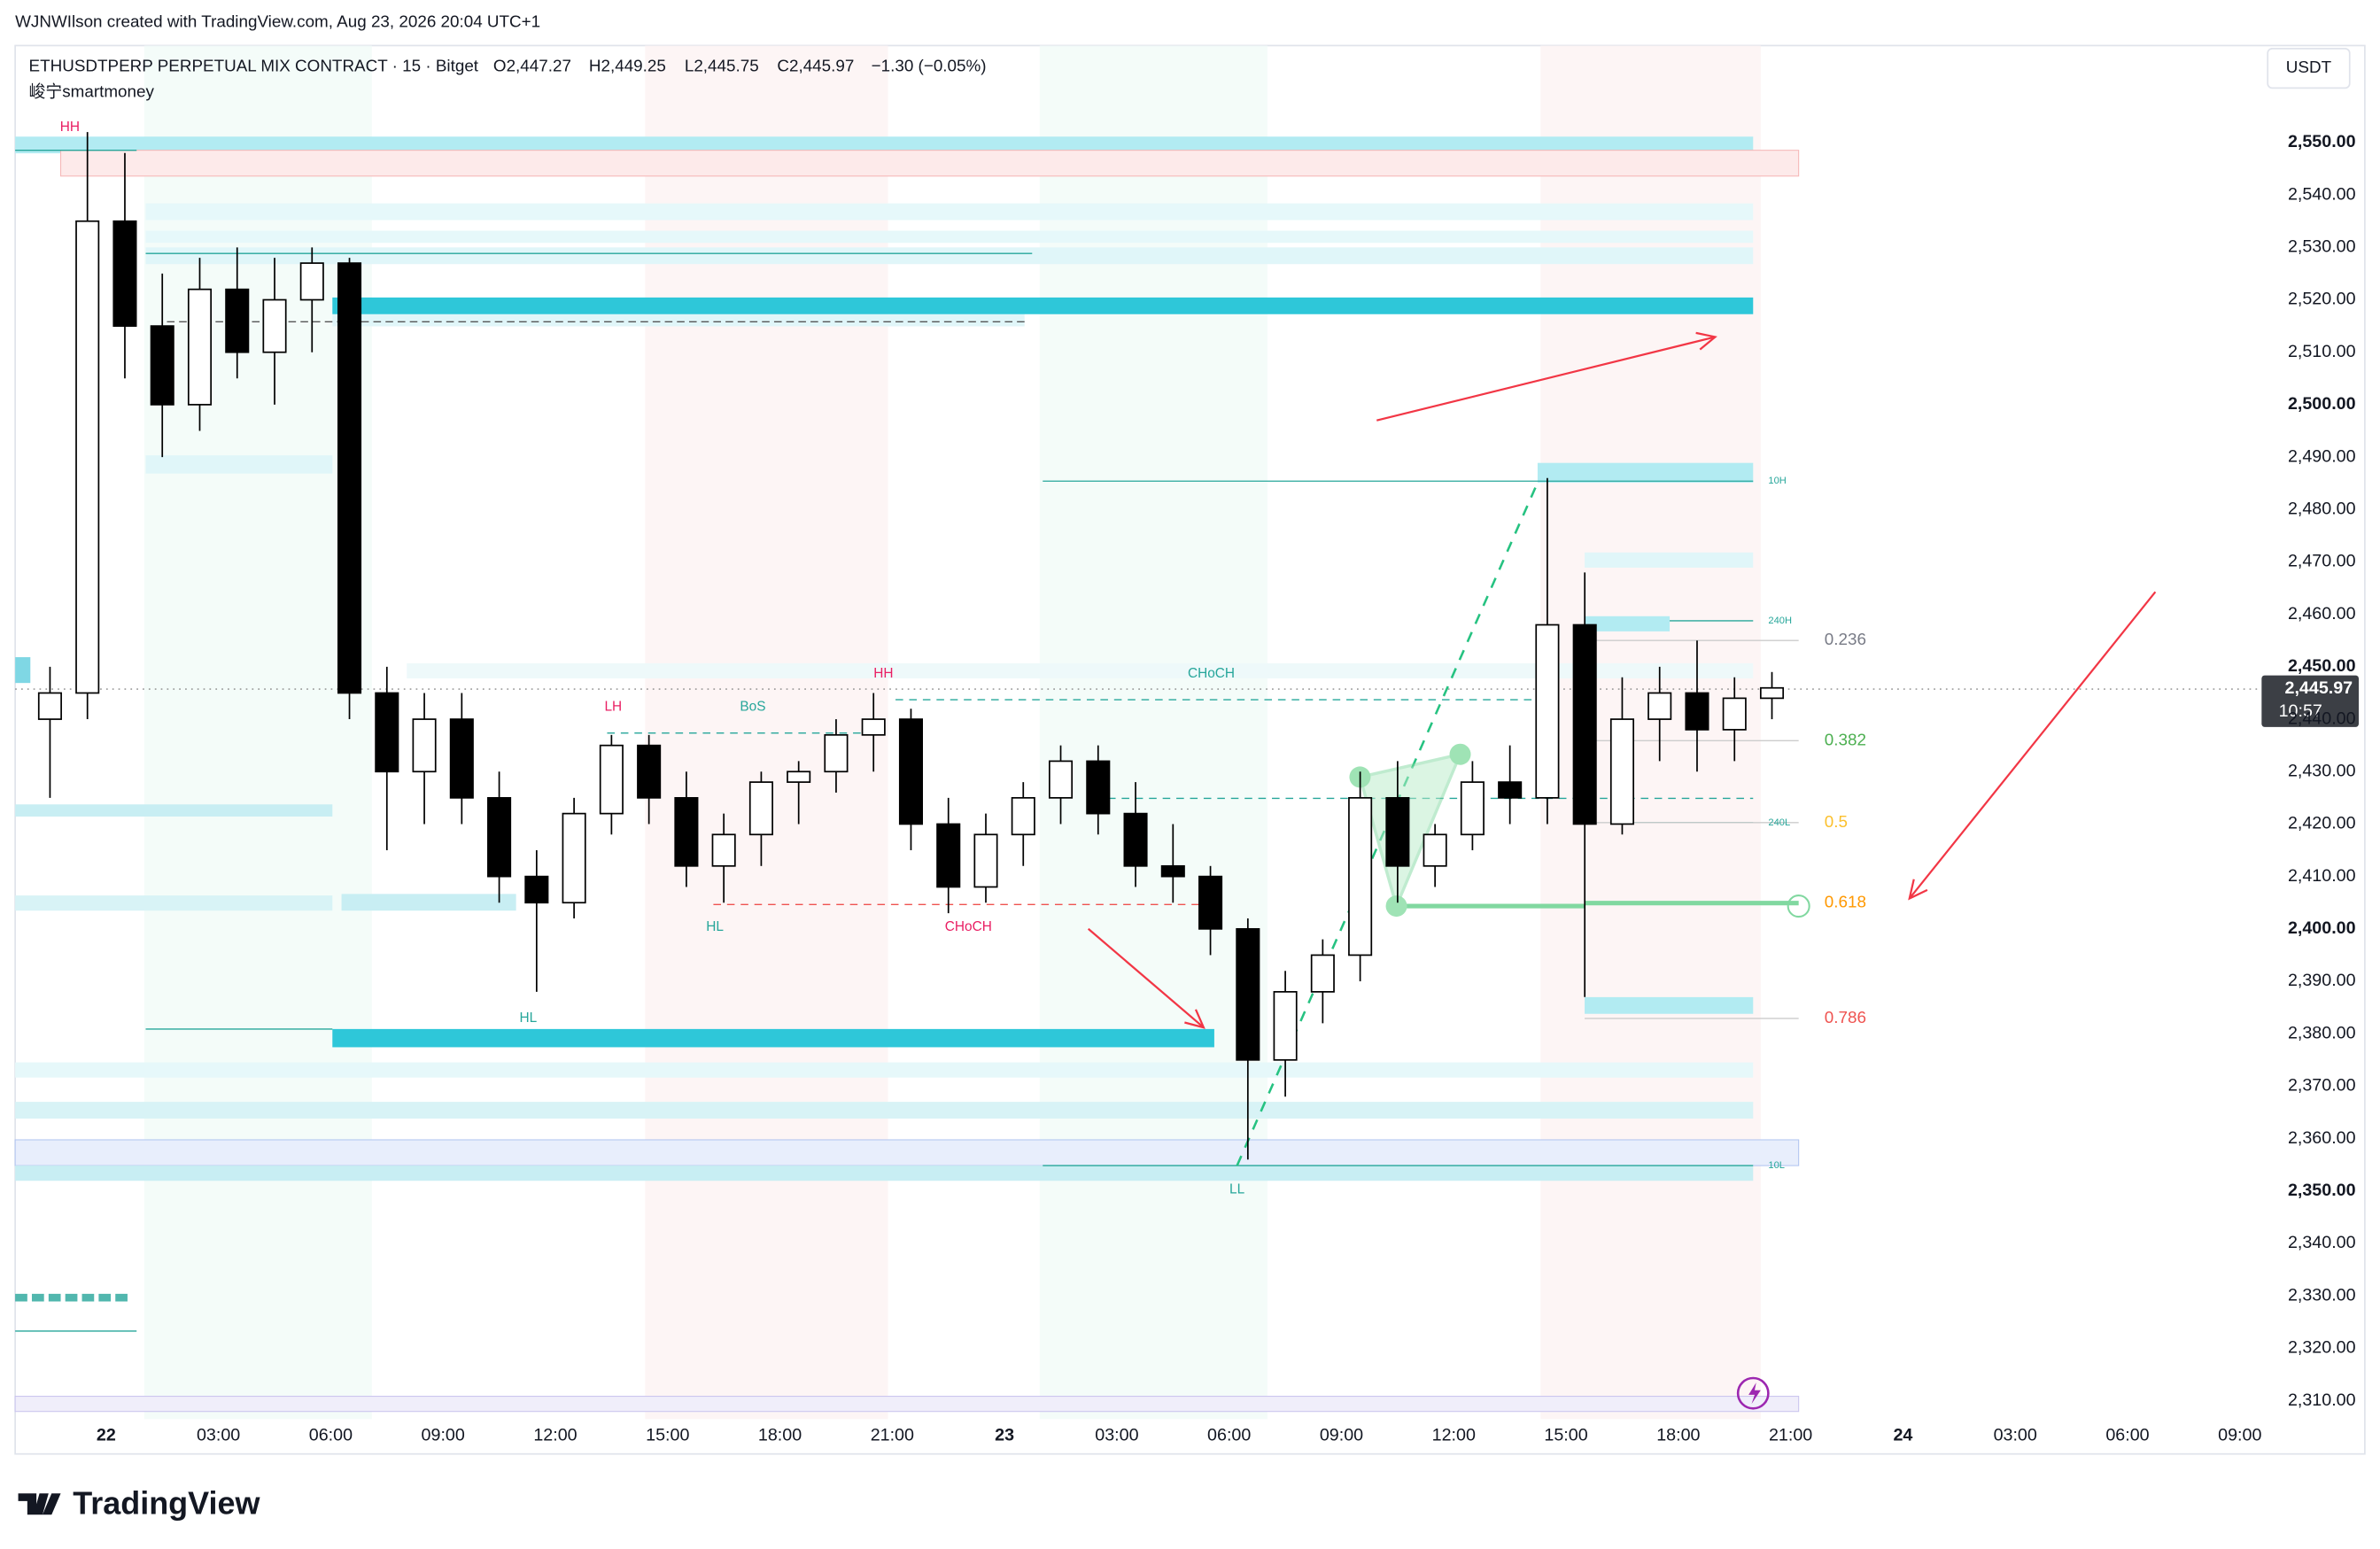  I want to click on y-tick-label: 2,460.00, so click(2322, 614).